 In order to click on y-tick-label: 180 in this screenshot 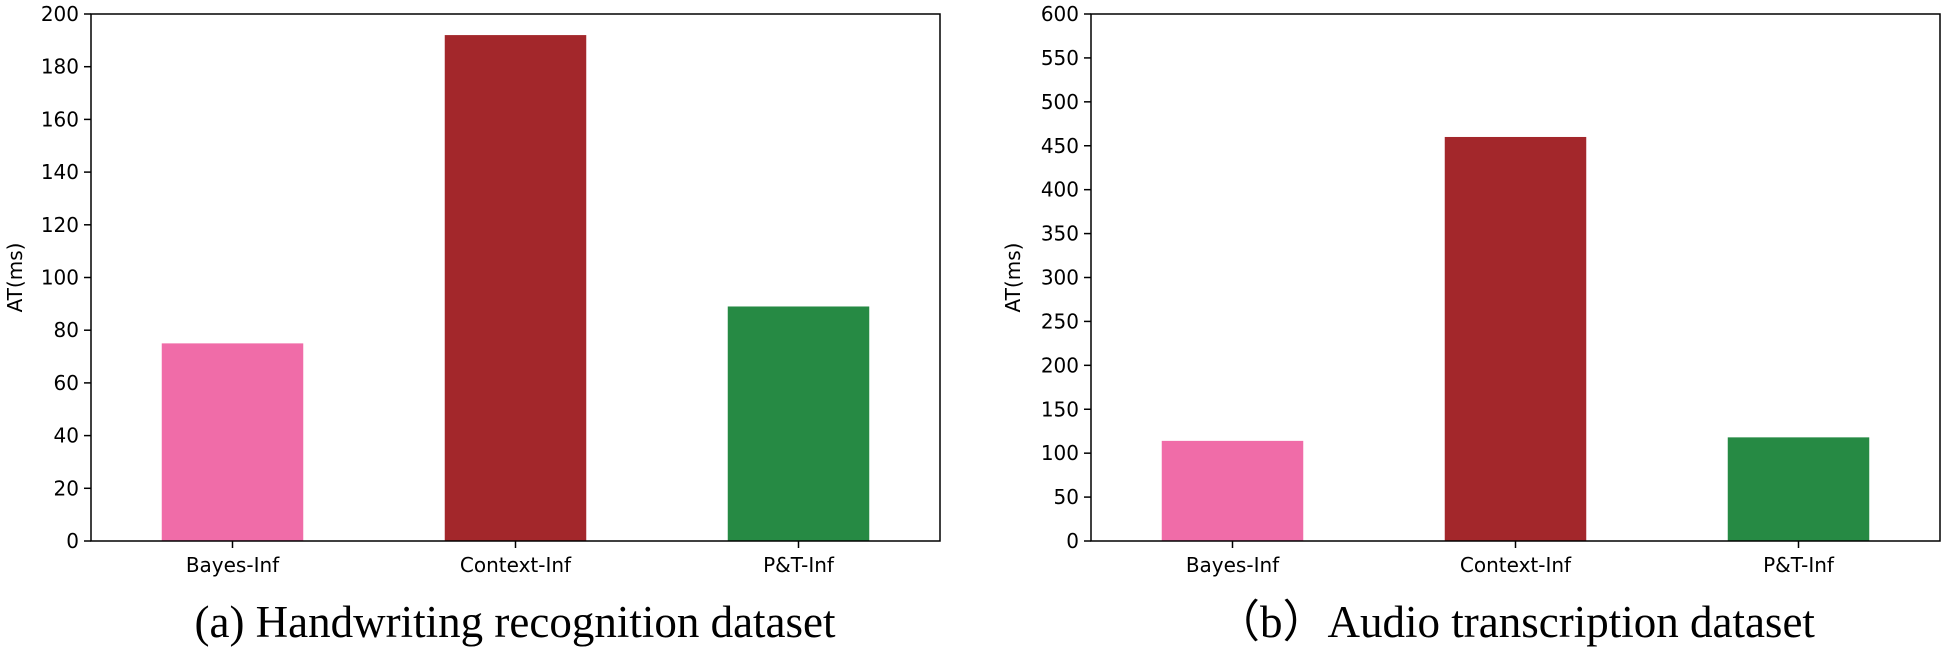, I will do `click(60, 67)`.